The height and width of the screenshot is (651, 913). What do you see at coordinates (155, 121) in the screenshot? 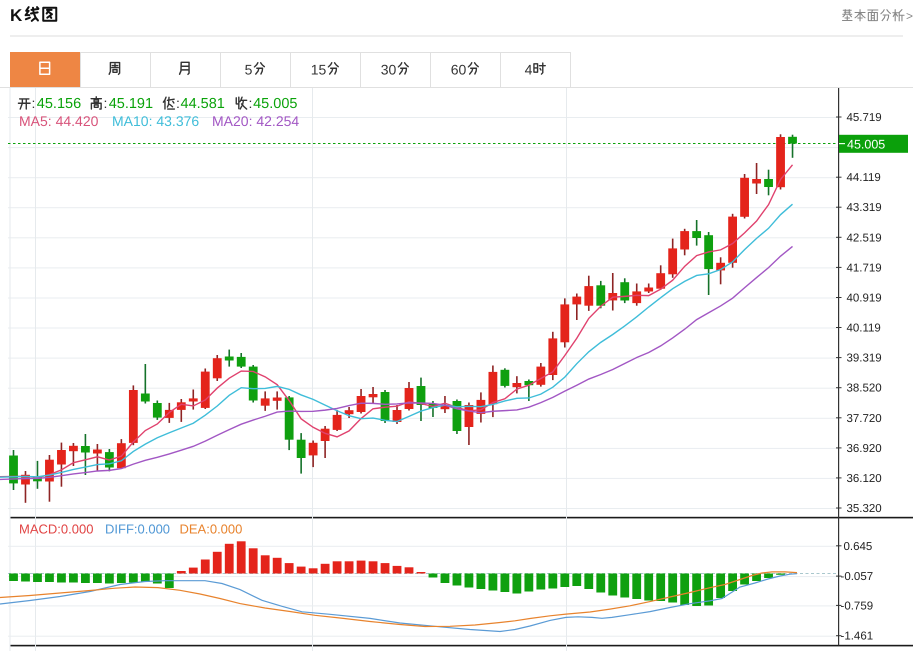
I see `svg-text: MA10: 43.376` at bounding box center [155, 121].